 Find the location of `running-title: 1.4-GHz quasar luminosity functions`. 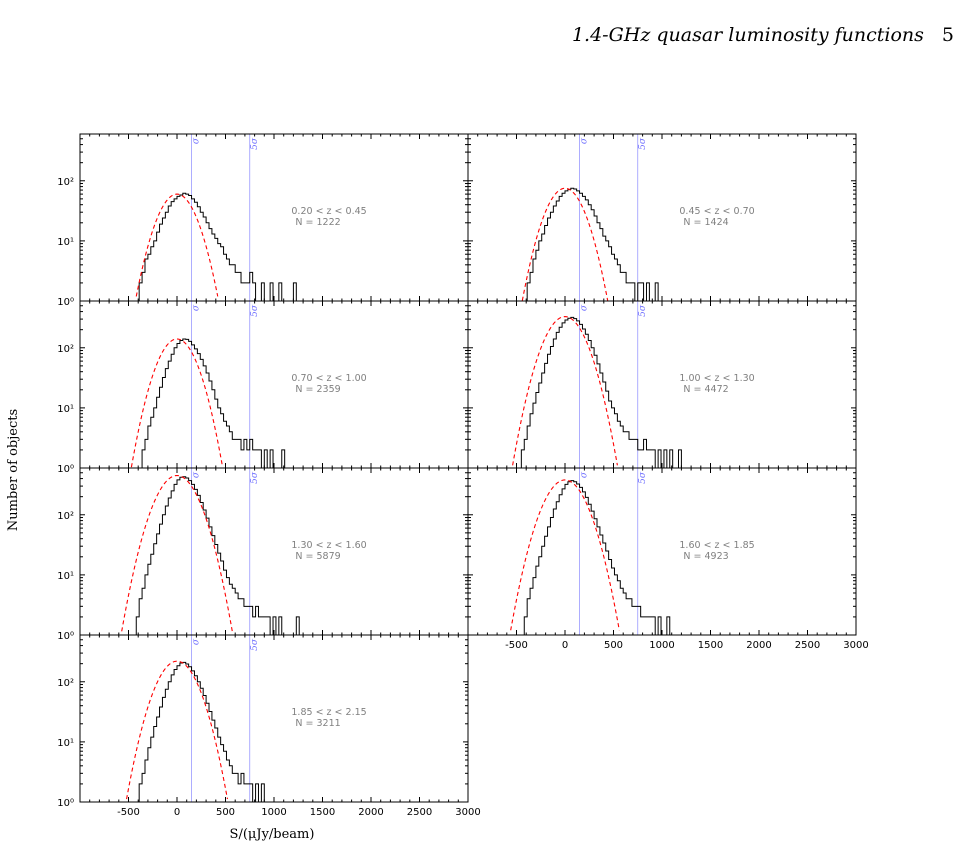

running-title: 1.4-GHz quasar luminosity functions is located at coordinates (747, 35).